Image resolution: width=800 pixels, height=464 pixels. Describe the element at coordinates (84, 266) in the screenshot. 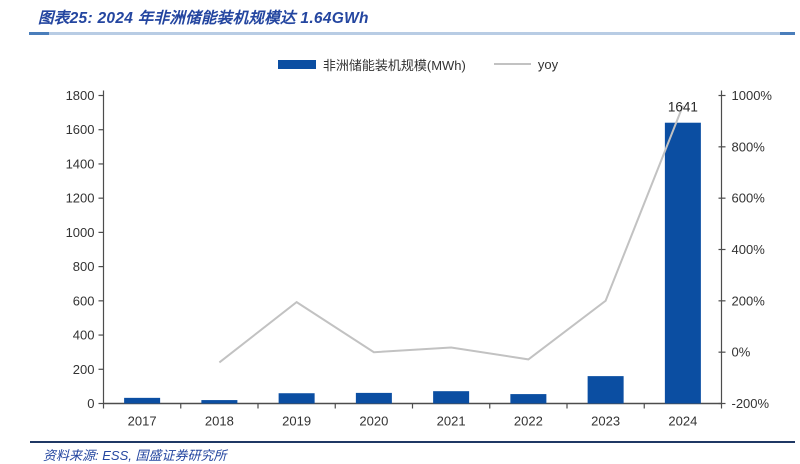

I see `left-axis-tick-label: 800` at that location.